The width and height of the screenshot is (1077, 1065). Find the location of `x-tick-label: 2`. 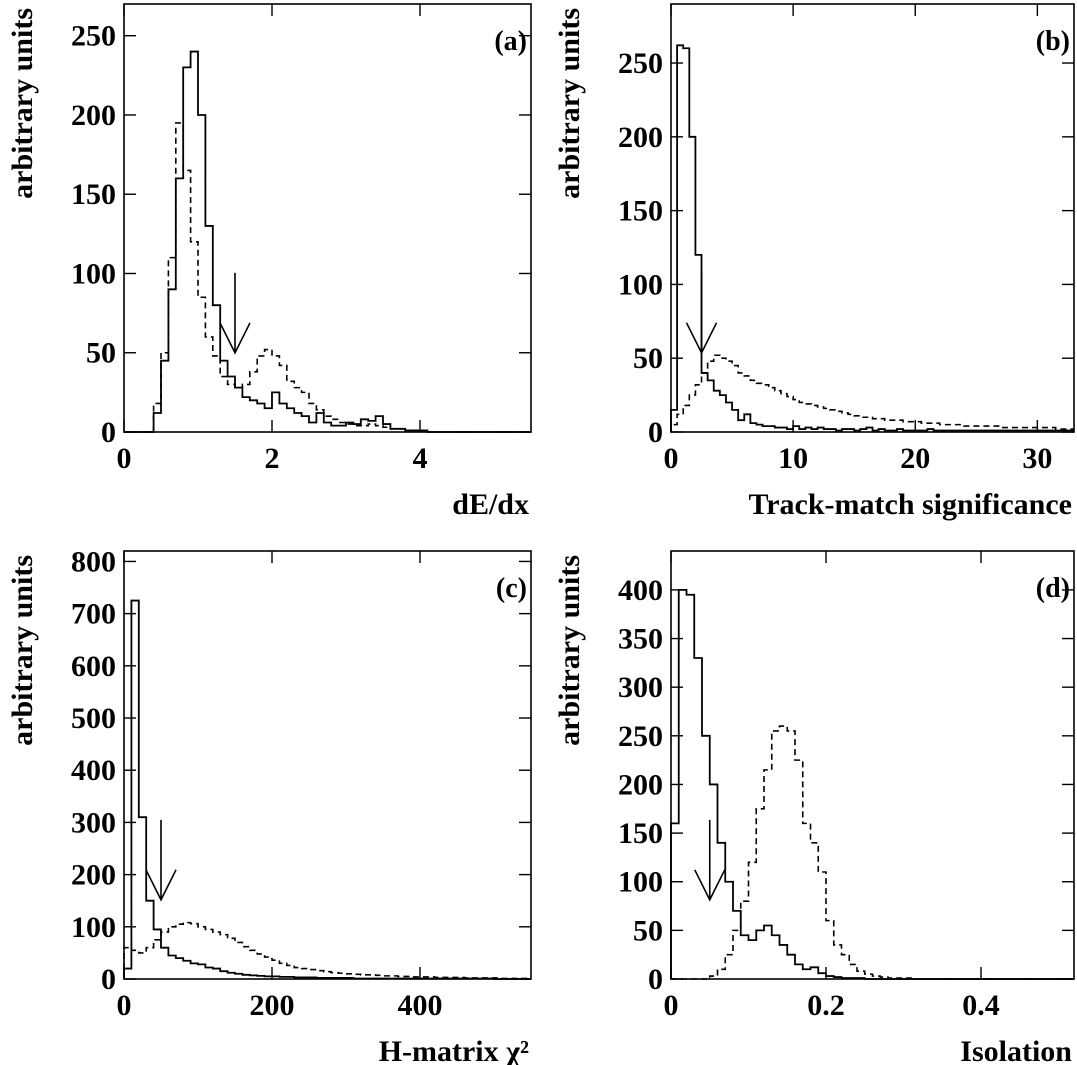

x-tick-label: 2 is located at coordinates (272, 458).